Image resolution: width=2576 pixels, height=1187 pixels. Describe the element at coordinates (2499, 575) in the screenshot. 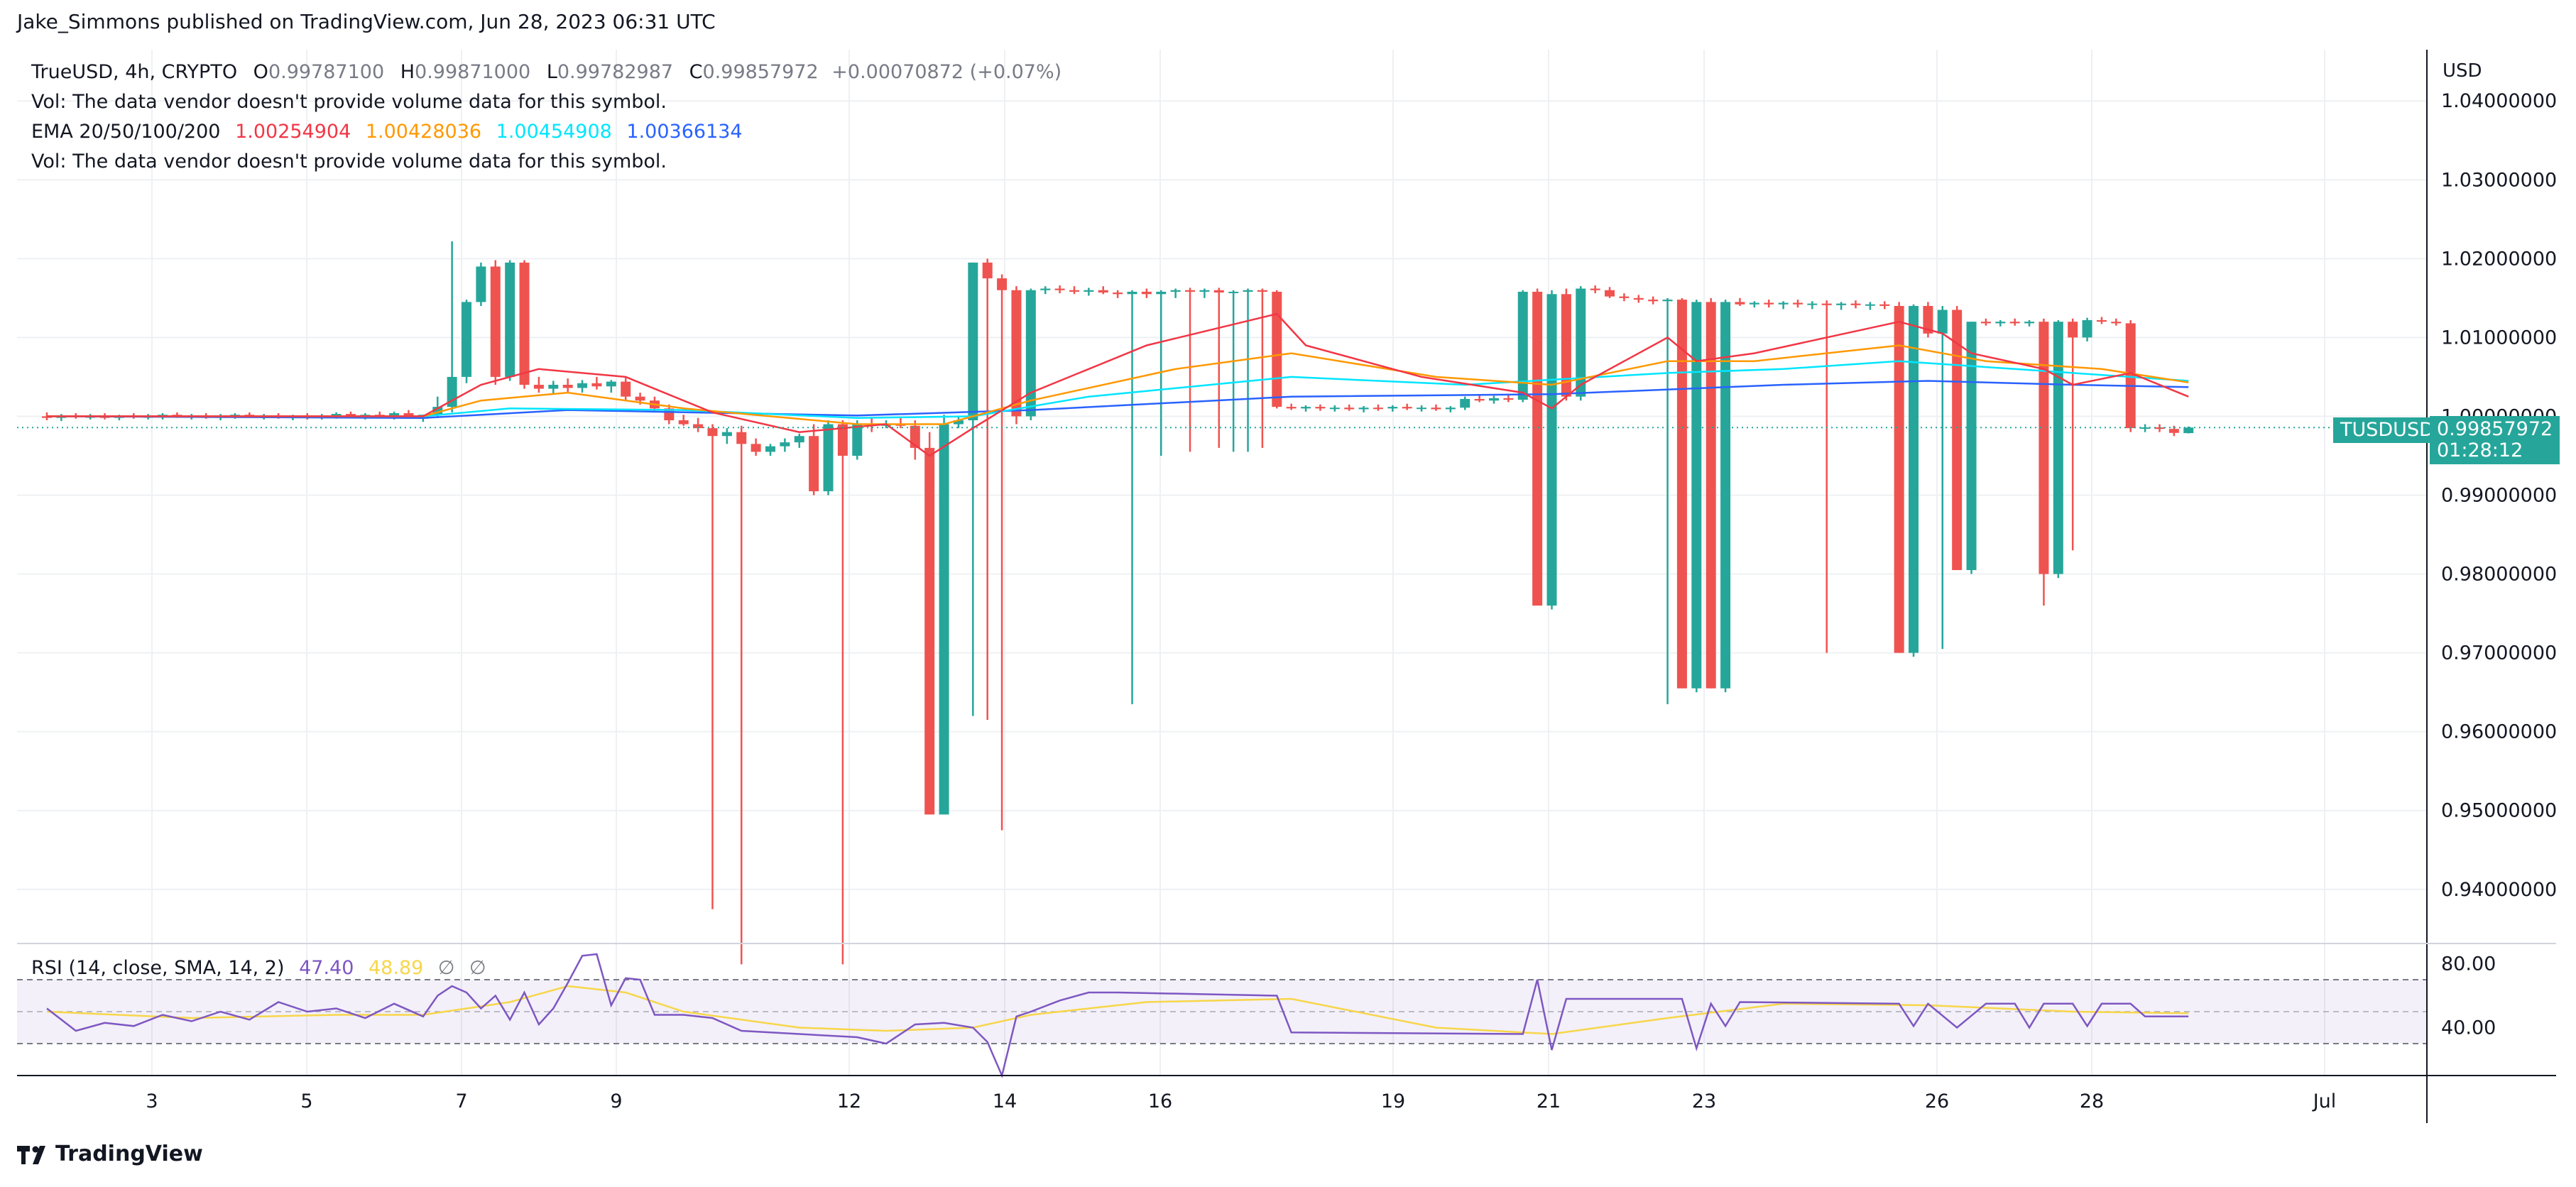

I see `price-tick-label: 0.98000000` at that location.